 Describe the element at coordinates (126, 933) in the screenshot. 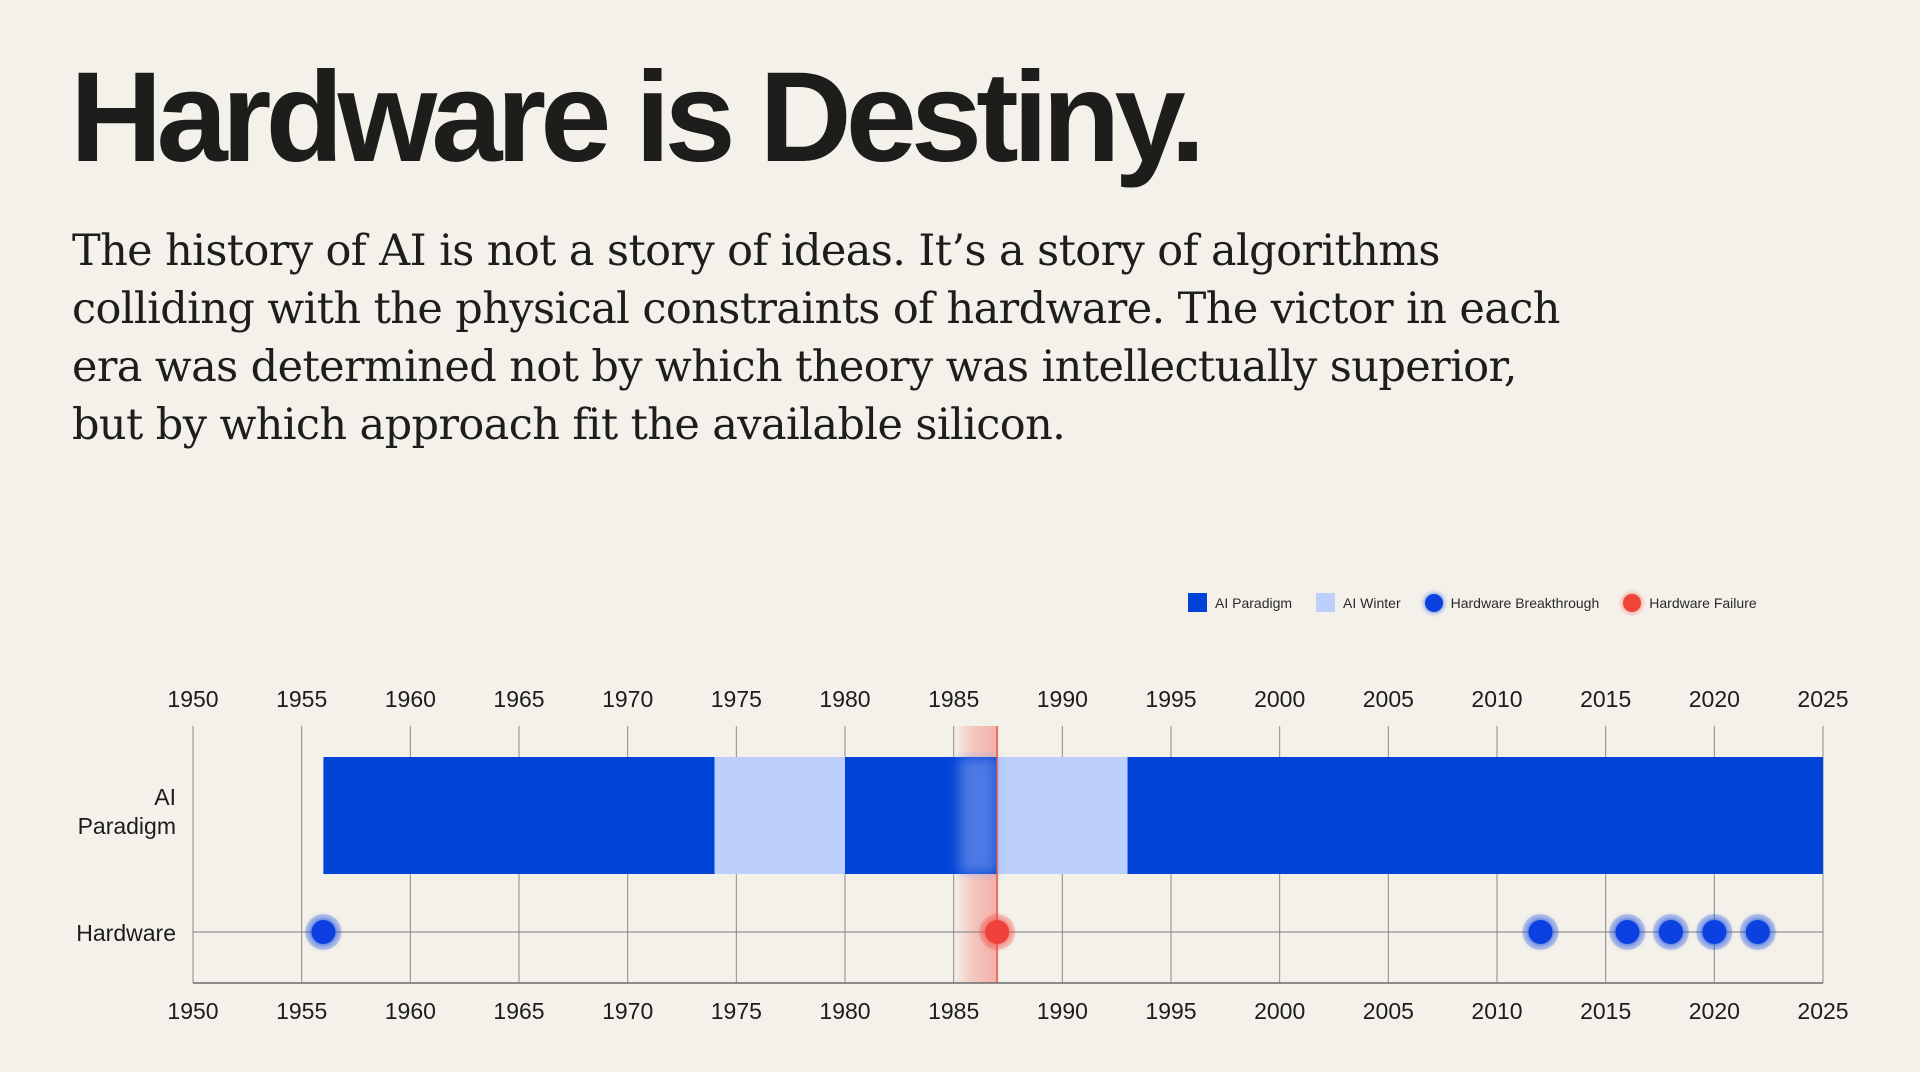

I see `row-label-hardware: Hardware` at that location.